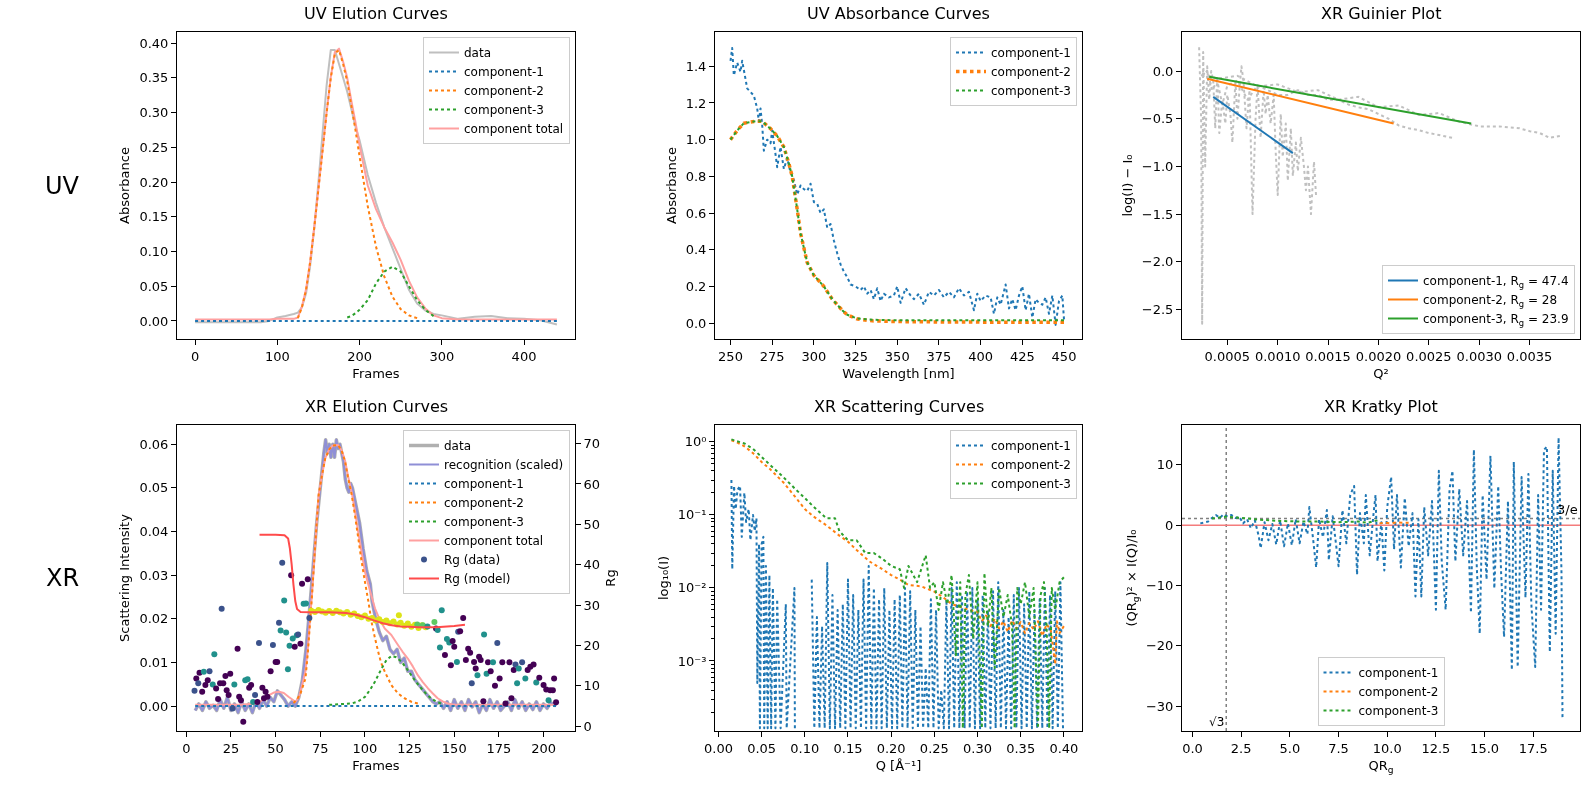 The width and height of the screenshot is (1589, 790). Describe the element at coordinates (1159, 706) in the screenshot. I see `y-tick-label: −30` at that location.